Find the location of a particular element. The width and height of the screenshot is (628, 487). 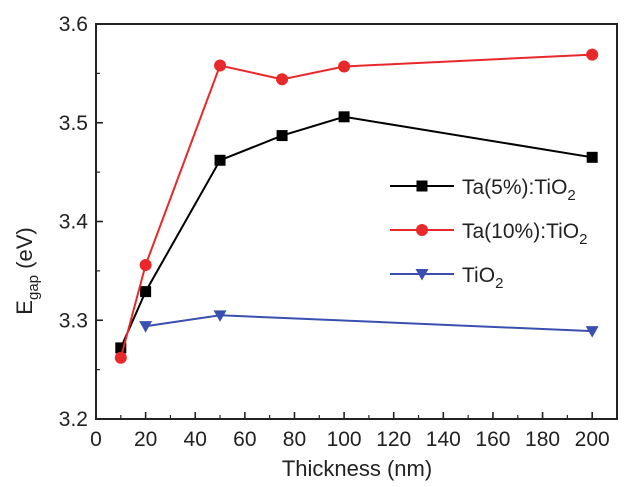

legend-label-main: Ta(5%):TiO is located at coordinates (514, 187).